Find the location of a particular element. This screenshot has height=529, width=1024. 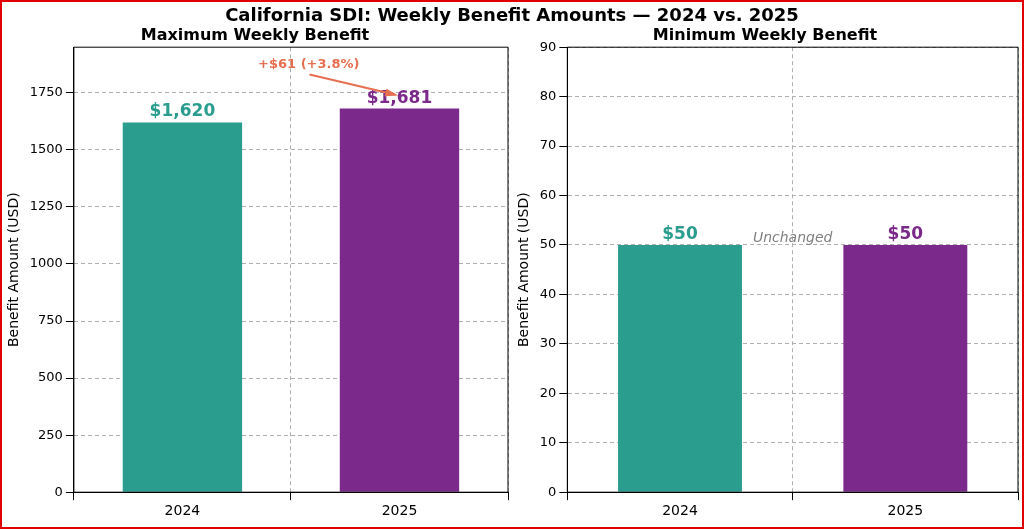

y-tick-label: 40 is located at coordinates (548, 293).